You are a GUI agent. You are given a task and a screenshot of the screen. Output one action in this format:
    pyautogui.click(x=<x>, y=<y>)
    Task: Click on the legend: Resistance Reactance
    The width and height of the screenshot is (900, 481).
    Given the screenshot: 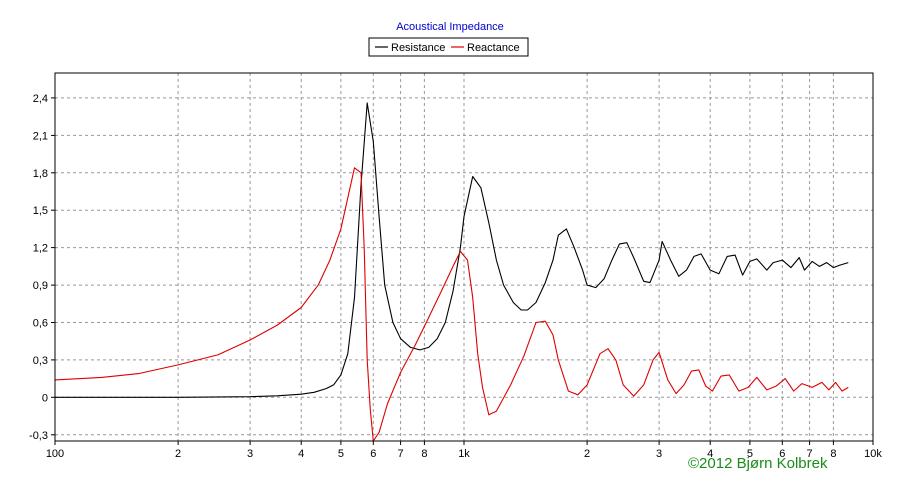 What is the action you would take?
    pyautogui.click(x=448, y=47)
    